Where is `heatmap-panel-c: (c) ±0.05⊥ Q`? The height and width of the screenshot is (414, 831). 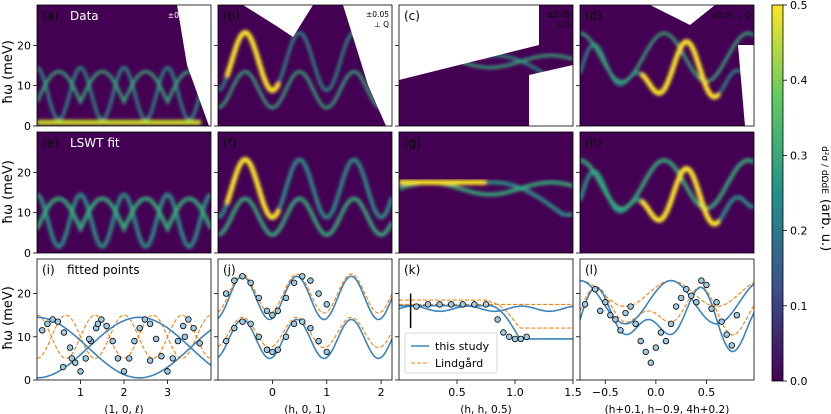
heatmap-panel-c: (c) ±0.05⊥ Q is located at coordinates (484, 65).